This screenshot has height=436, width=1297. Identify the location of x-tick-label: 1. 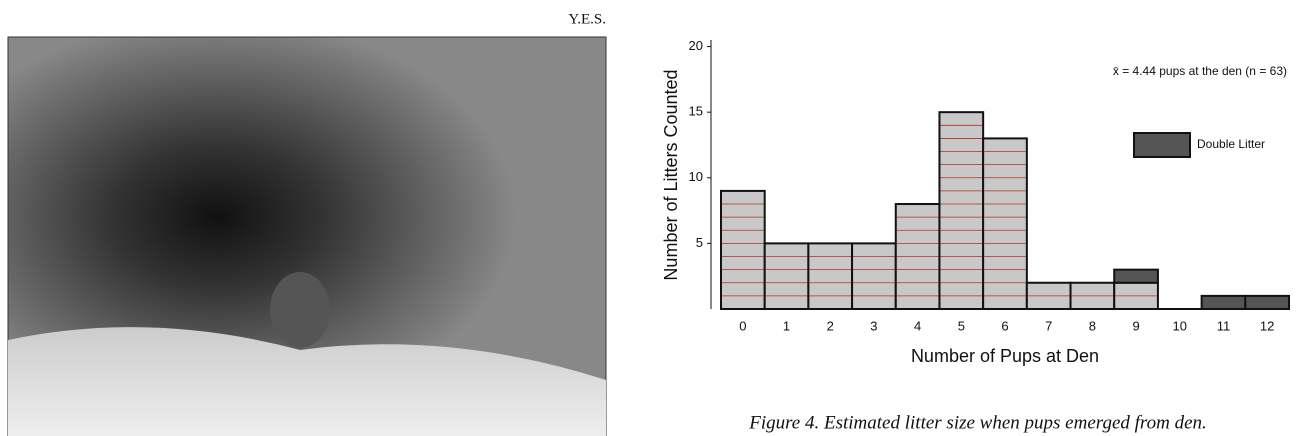
(786, 325).